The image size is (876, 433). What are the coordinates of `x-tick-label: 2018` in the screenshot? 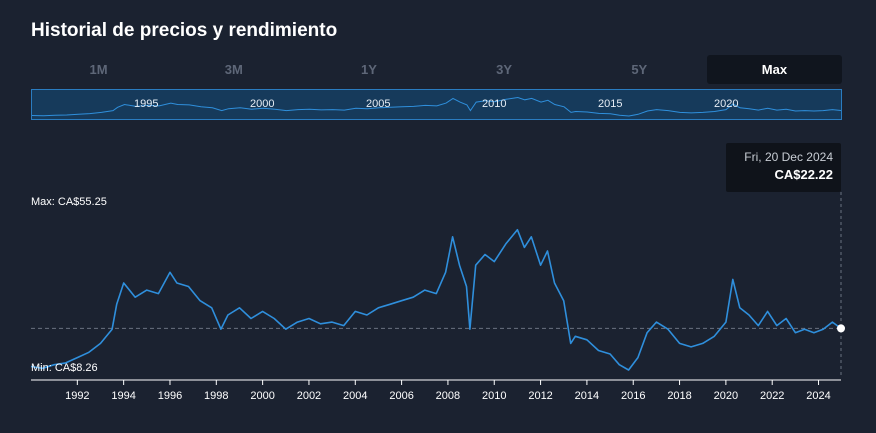 It's located at (679, 396).